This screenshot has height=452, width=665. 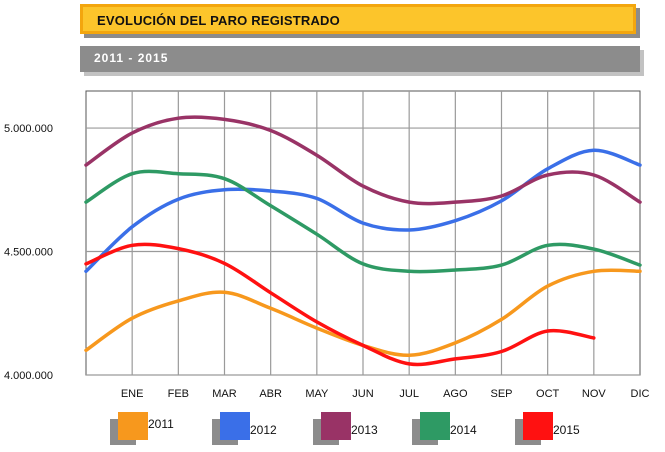 I want to click on x-tick-label: ABR, so click(x=270, y=394).